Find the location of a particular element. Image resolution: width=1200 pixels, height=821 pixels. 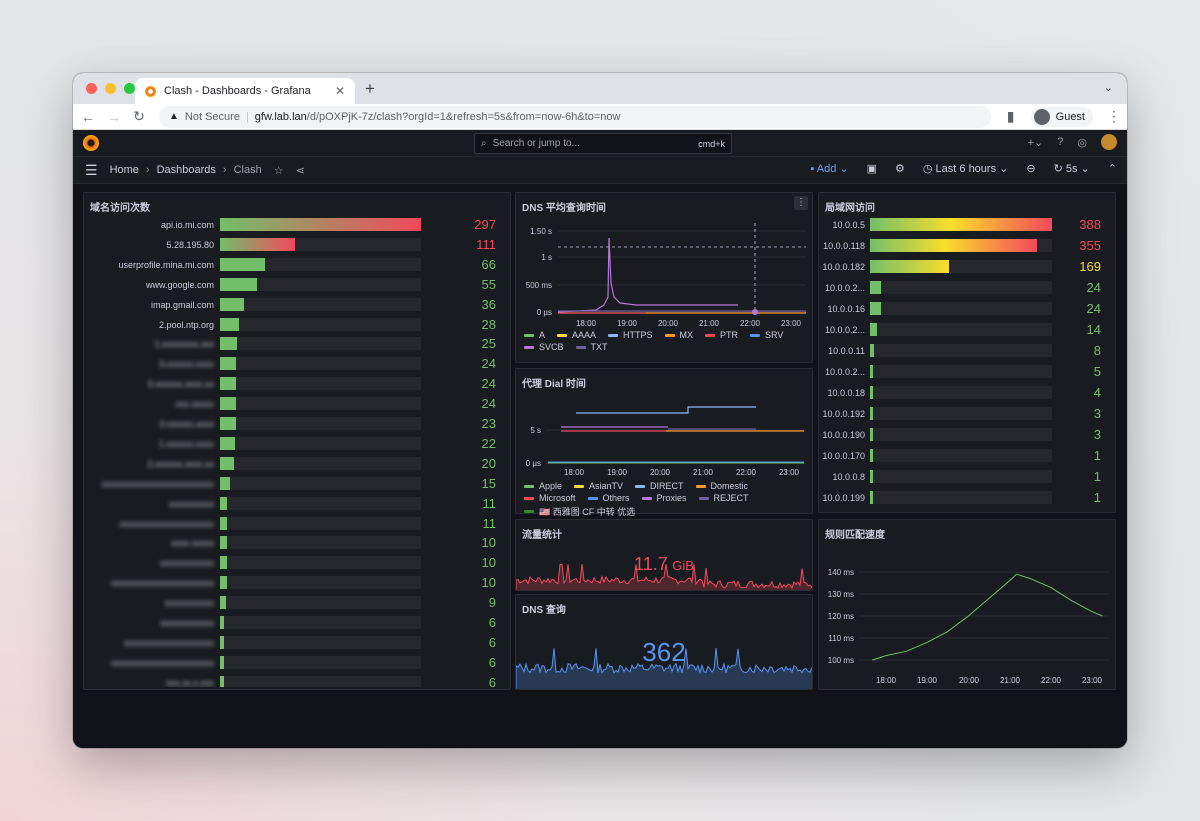

legend-item: Microsoft is located at coordinates (550, 498).